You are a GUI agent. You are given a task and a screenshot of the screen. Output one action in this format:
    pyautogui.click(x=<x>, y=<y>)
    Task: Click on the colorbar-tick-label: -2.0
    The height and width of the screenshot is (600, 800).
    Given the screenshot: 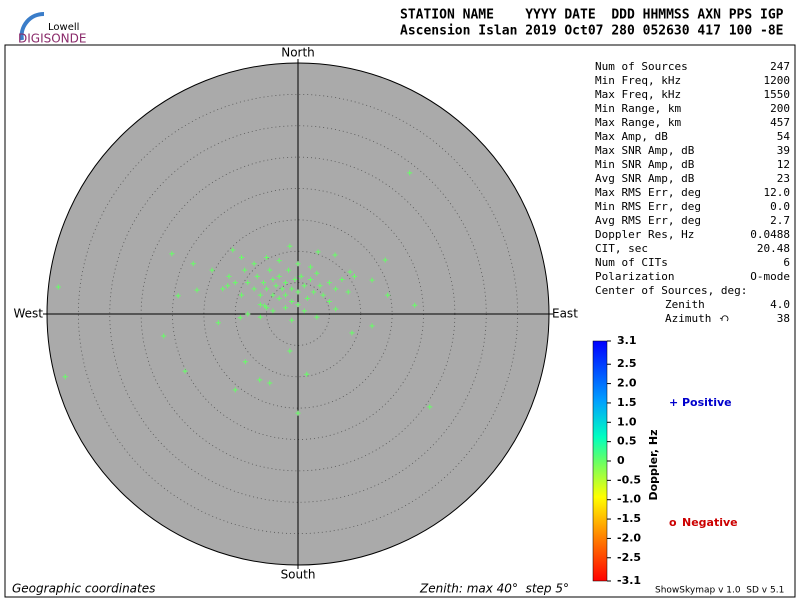 What is the action you would take?
    pyautogui.click(x=629, y=537)
    